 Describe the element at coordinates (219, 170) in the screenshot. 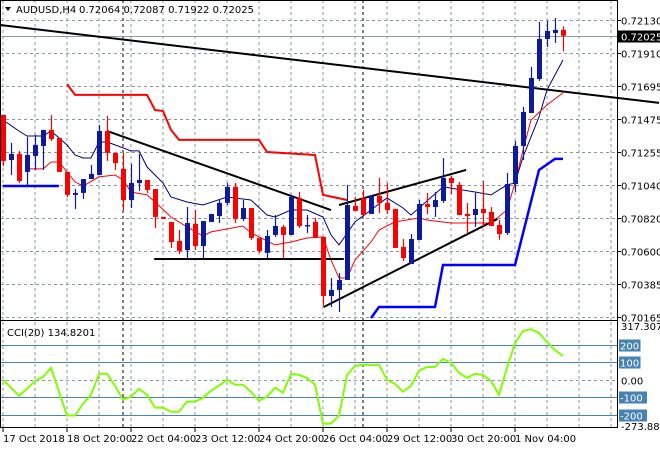

I see `trendline` at that location.